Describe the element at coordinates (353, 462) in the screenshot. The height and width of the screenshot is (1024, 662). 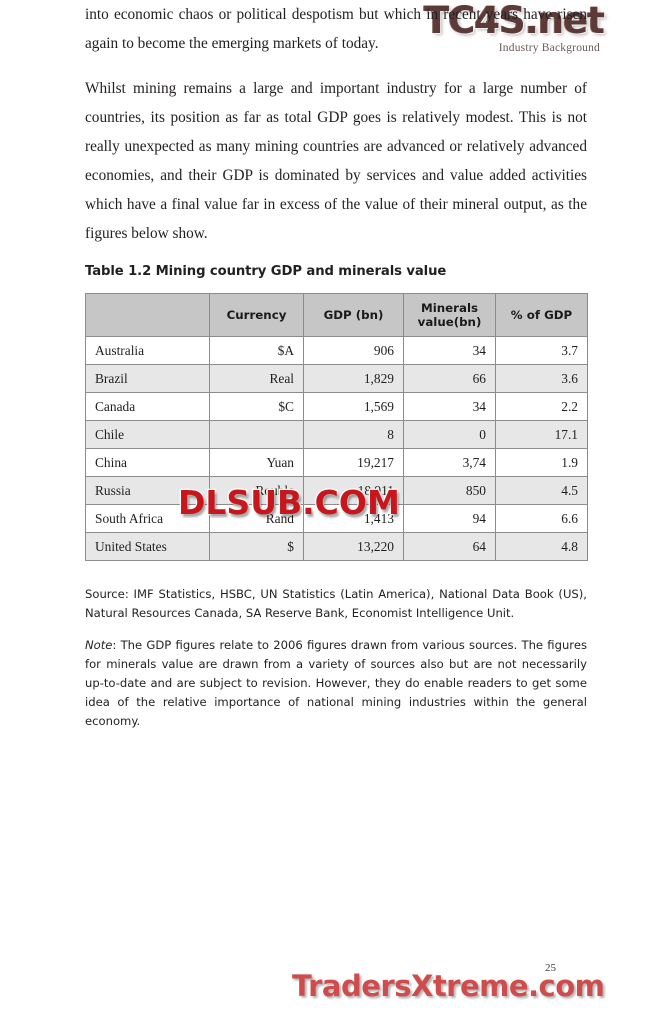
I see `cell-gdp: 19,217` at that location.